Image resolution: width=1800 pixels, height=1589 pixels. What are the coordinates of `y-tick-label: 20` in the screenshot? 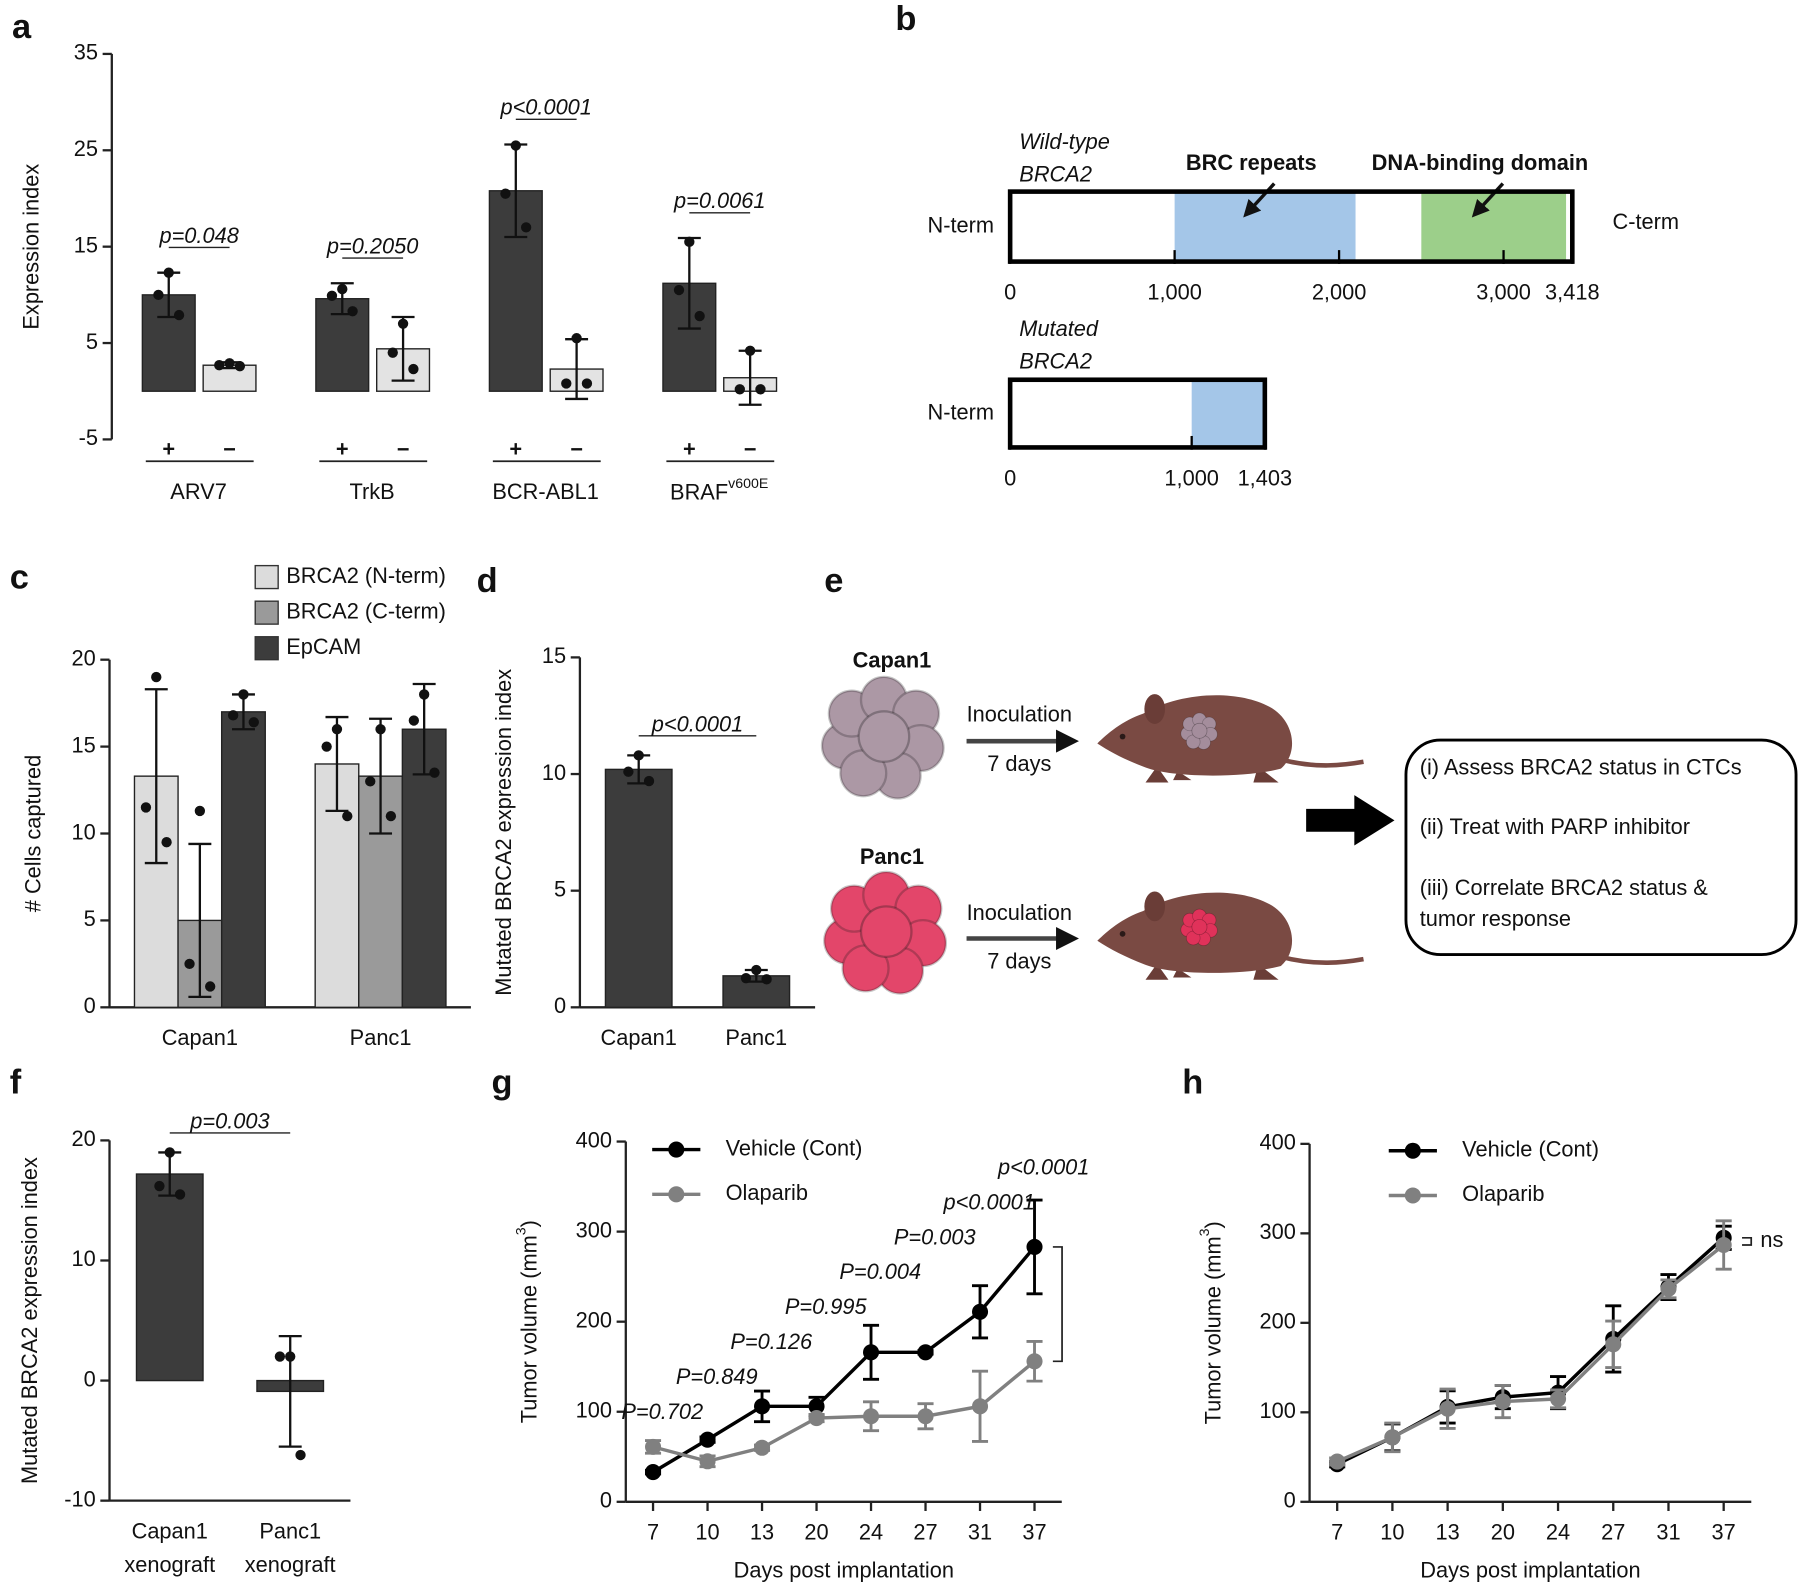 It's located at (84, 657).